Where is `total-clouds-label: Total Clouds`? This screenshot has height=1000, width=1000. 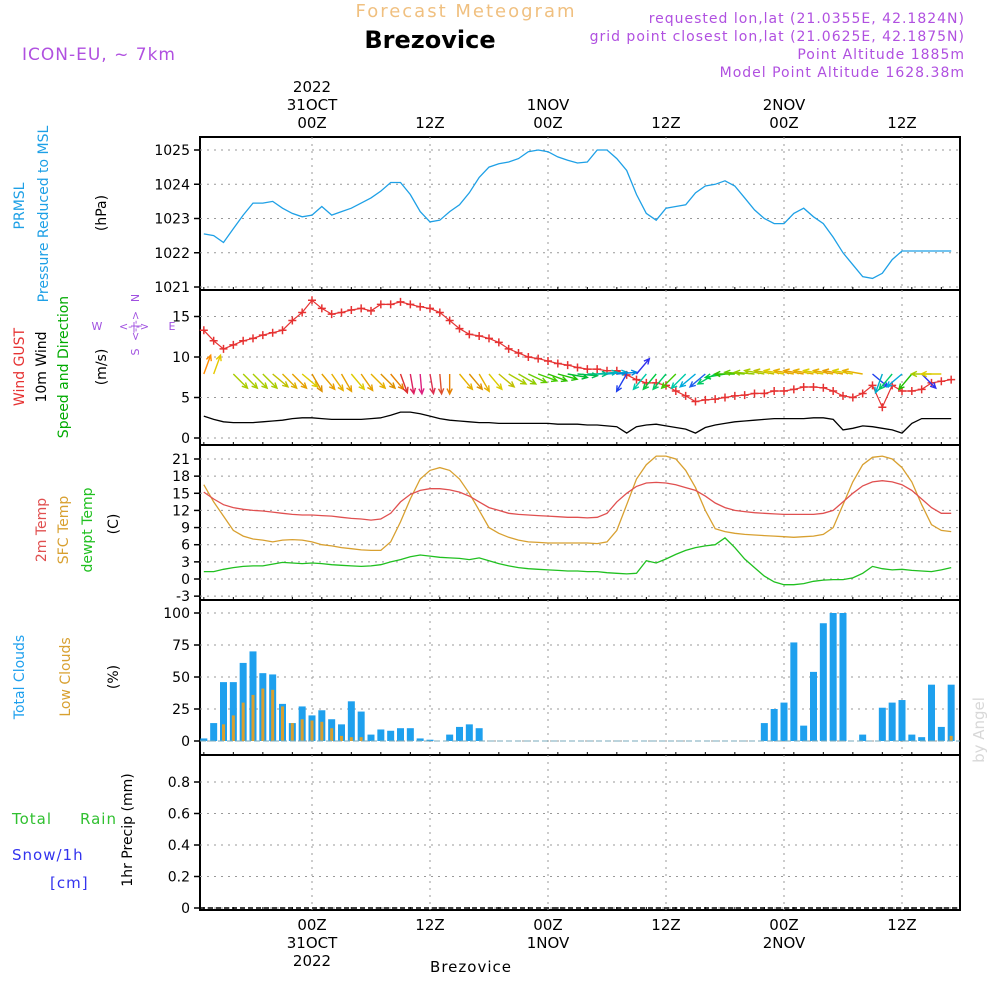
total-clouds-label: Total Clouds is located at coordinates (20, 677).